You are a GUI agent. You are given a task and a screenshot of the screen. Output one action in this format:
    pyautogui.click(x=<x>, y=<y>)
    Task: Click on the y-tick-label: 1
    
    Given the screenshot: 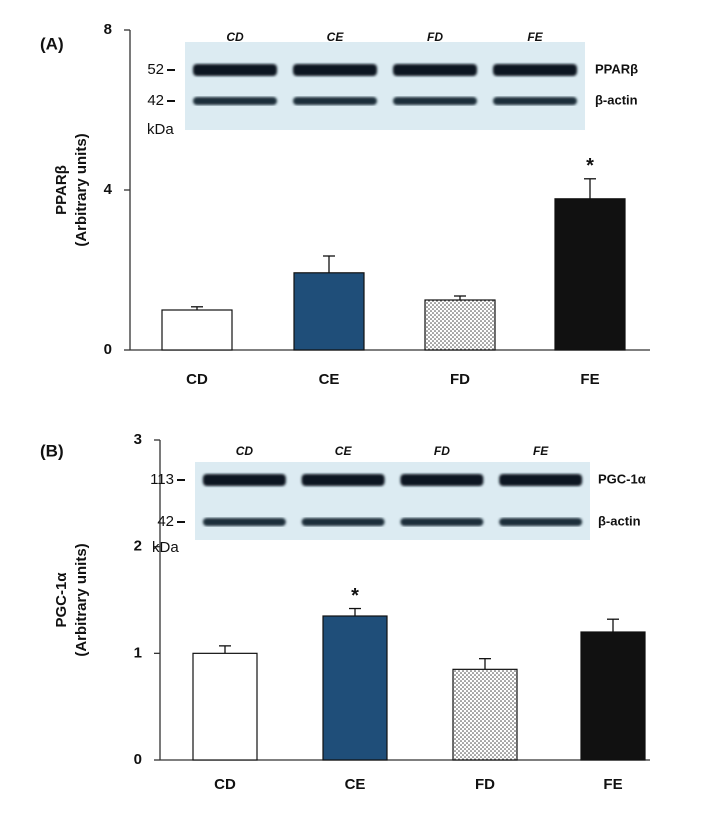 What is the action you would take?
    pyautogui.click(x=138, y=652)
    